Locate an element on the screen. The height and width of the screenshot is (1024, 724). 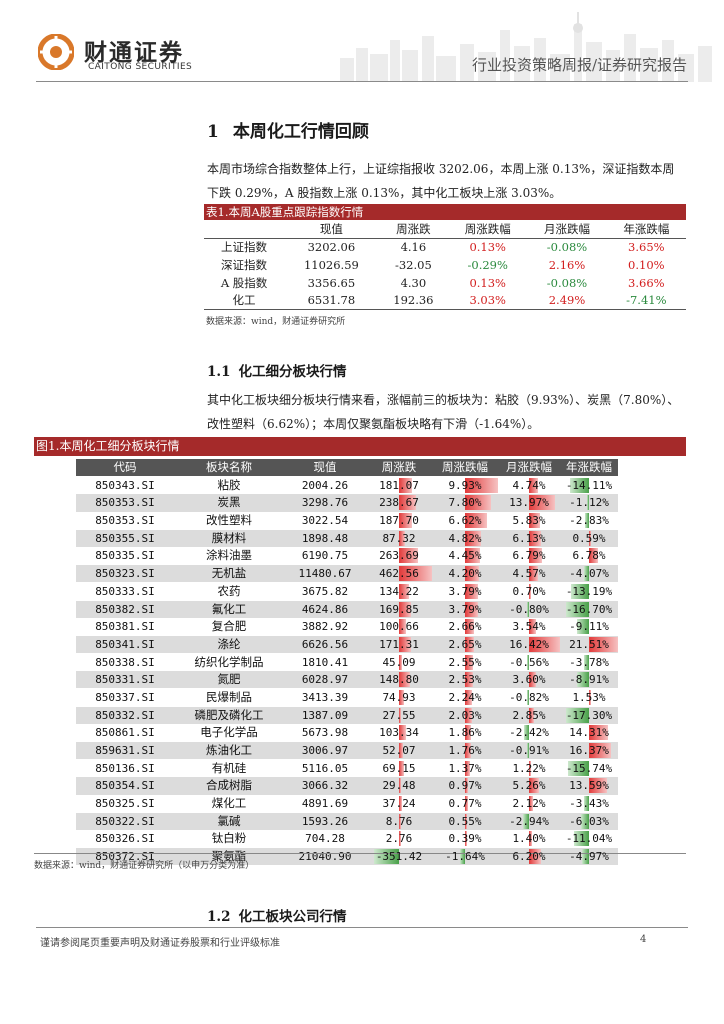
table-row: 上证指数 3202.06 4.16 0.13% -0.08% 3.65% is located at coordinates (445, 247).